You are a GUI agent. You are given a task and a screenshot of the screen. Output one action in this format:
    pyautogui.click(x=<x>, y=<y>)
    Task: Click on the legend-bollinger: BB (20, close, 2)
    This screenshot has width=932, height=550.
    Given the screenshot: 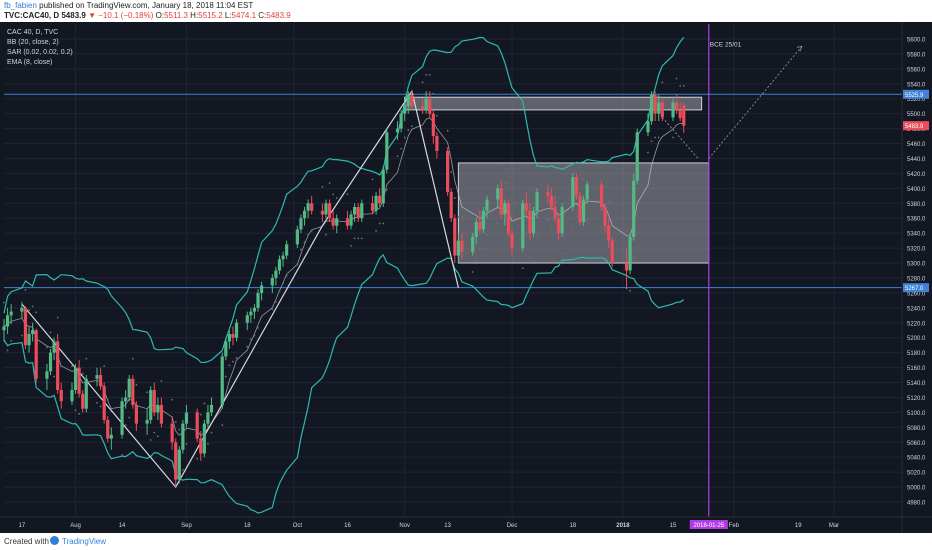 What is the action you would take?
    pyautogui.click(x=33, y=42)
    